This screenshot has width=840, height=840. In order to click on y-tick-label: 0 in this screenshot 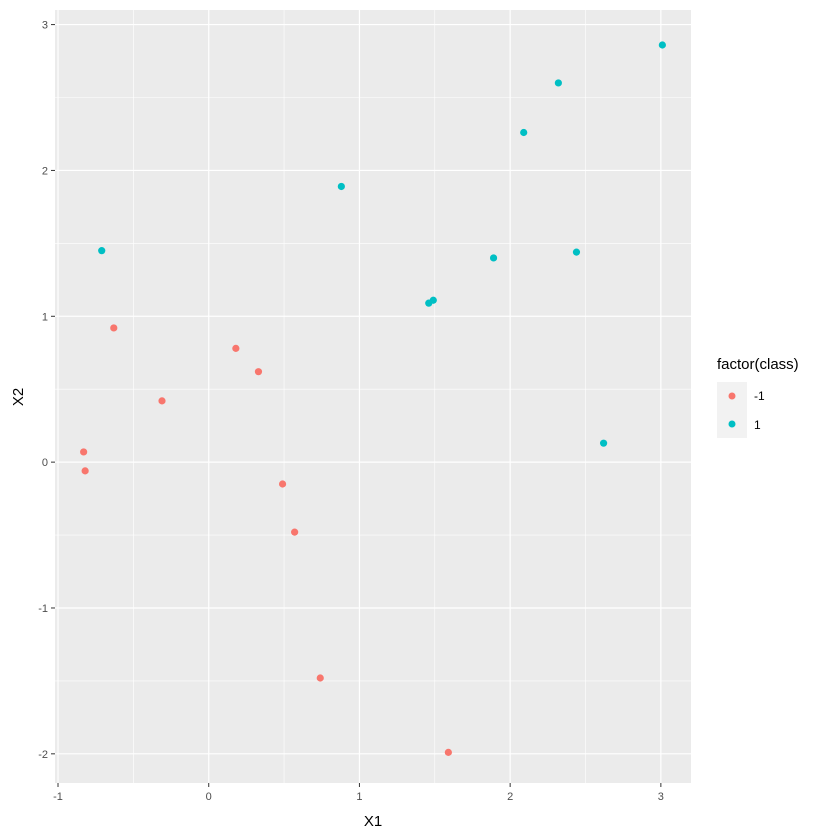, I will do `click(45, 463)`.